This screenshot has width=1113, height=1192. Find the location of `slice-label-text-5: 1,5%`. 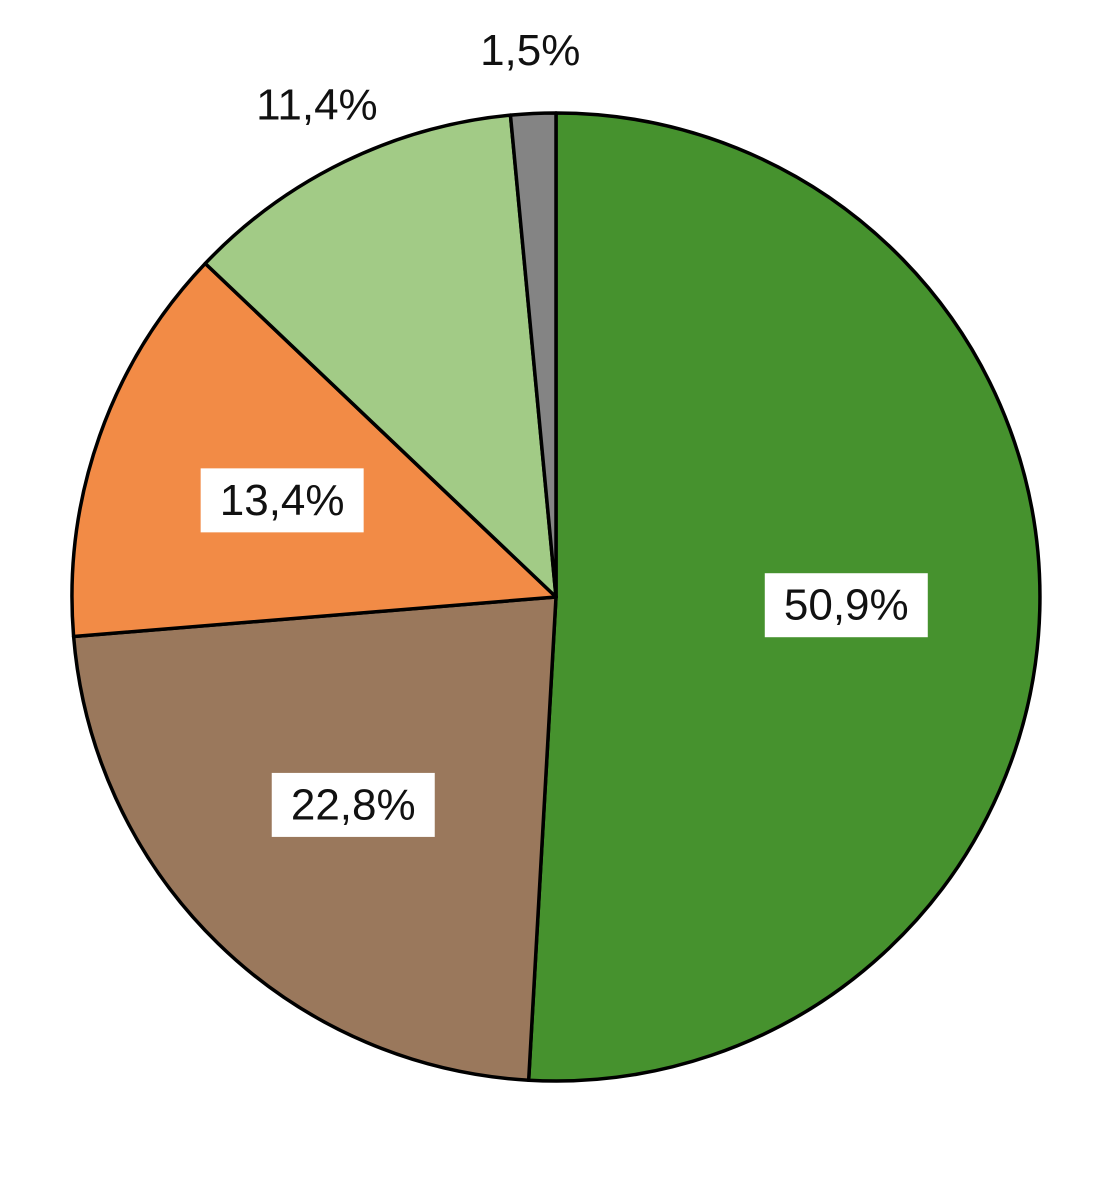

slice-label-text-5: 1,5% is located at coordinates (530, 50).